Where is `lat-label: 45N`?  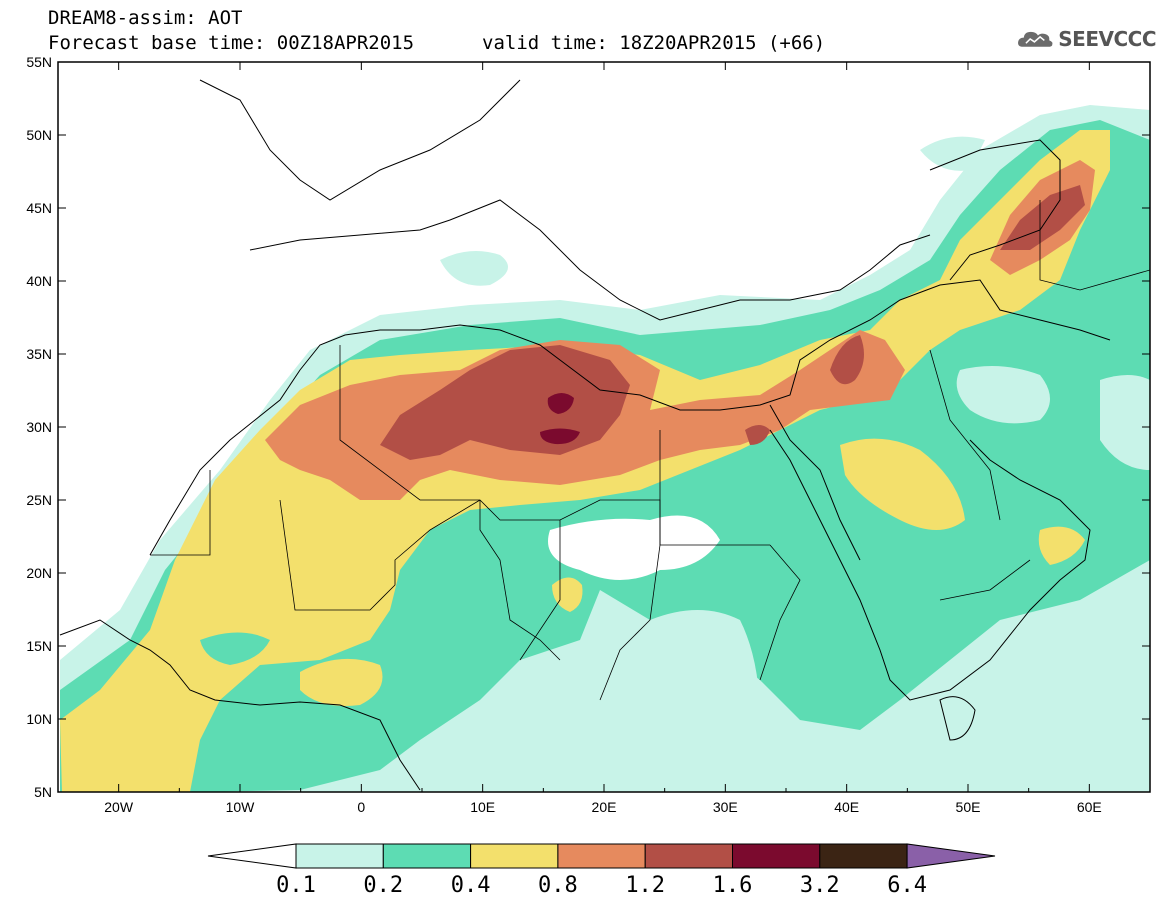 lat-label: 45N is located at coordinates (39, 208).